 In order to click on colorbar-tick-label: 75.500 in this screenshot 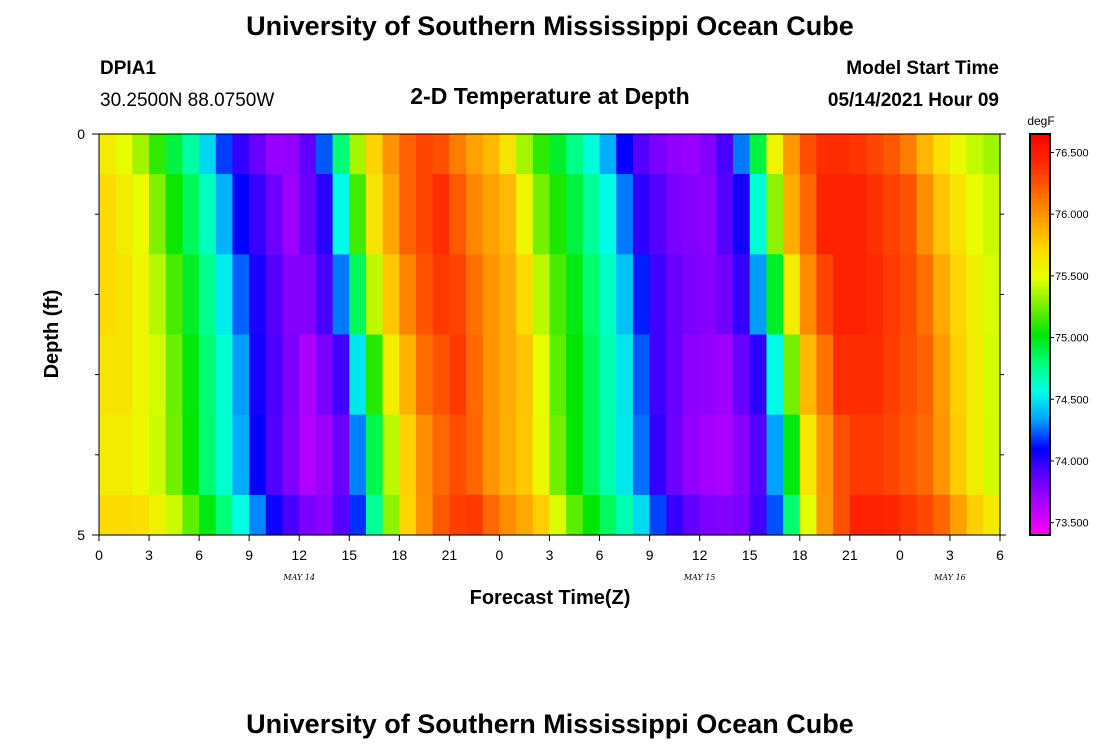, I will do `click(1072, 277)`.